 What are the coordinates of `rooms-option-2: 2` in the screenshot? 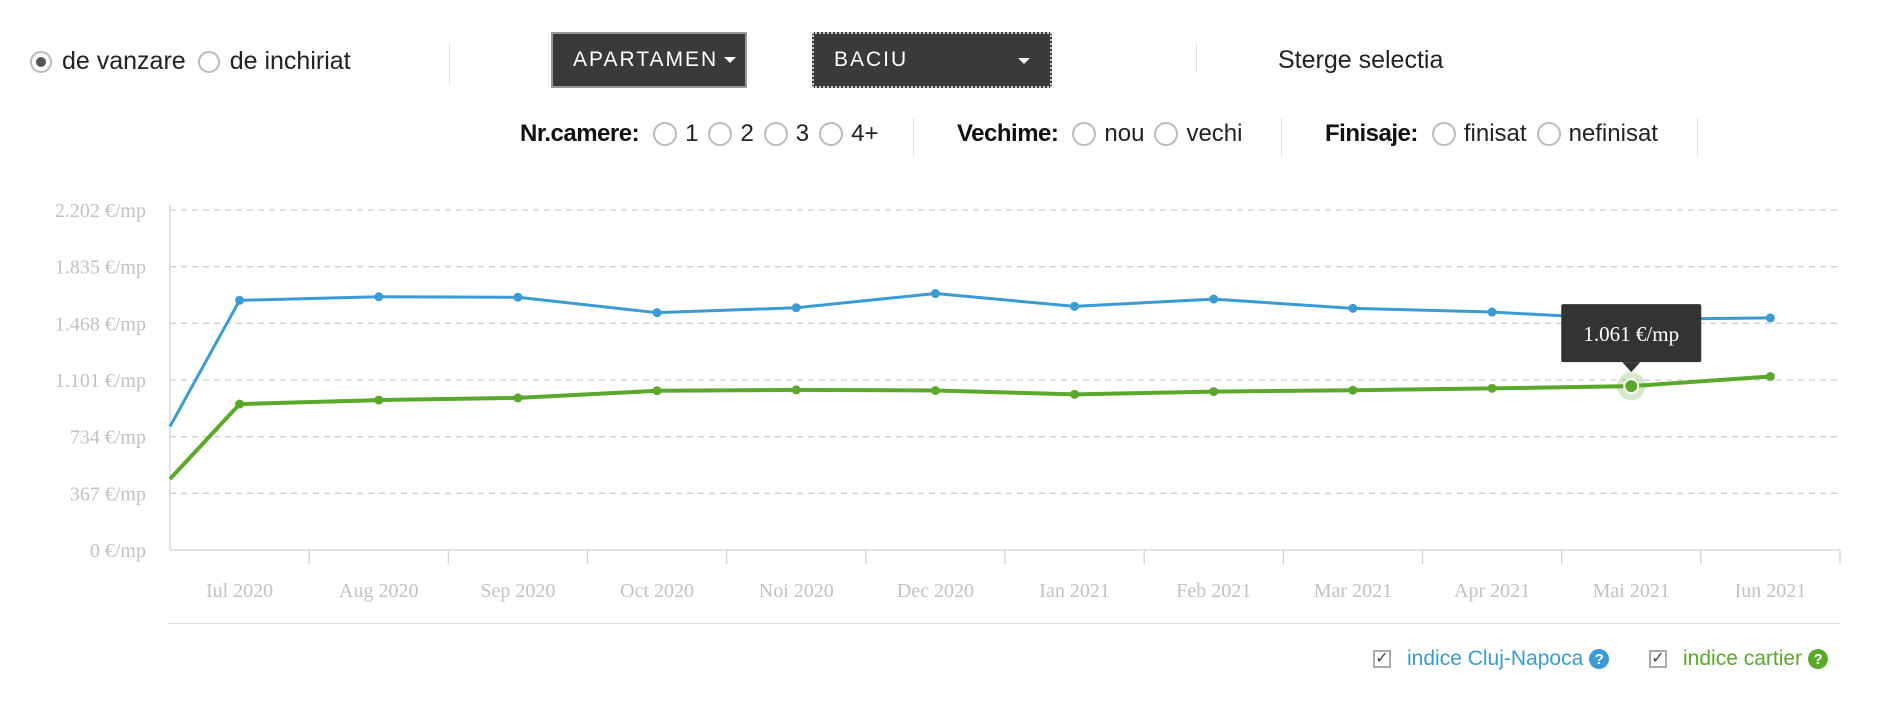 It's located at (732, 134).